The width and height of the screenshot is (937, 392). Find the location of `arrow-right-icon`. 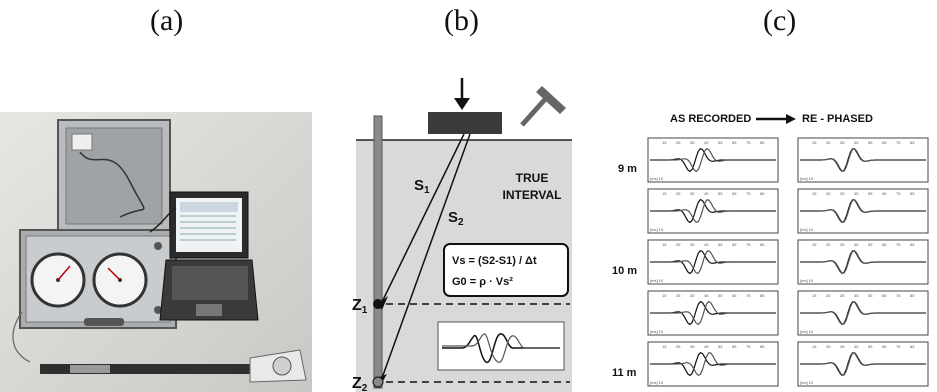

arrow-right-icon is located at coordinates (791, 119).